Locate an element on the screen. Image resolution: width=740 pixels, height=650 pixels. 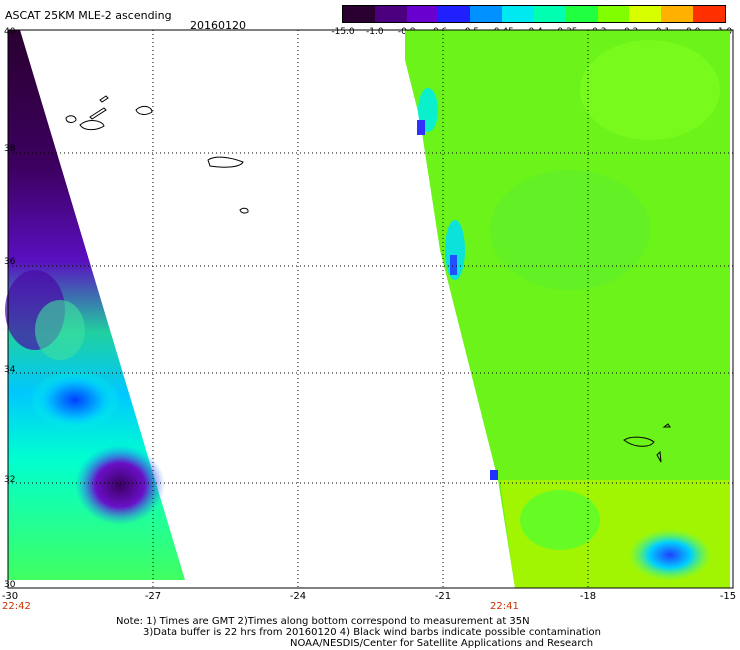
y-tick-label: 40 is located at coordinates (10, 32).